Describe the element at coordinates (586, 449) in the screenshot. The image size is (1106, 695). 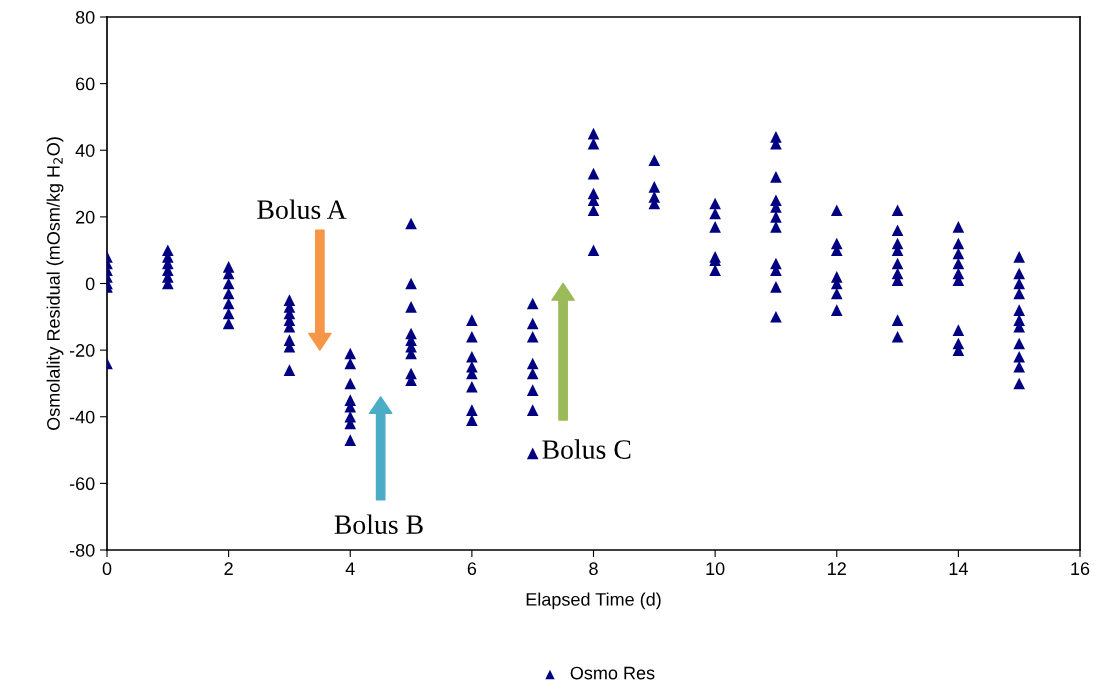
I see `annotation: Bolus C` at that location.